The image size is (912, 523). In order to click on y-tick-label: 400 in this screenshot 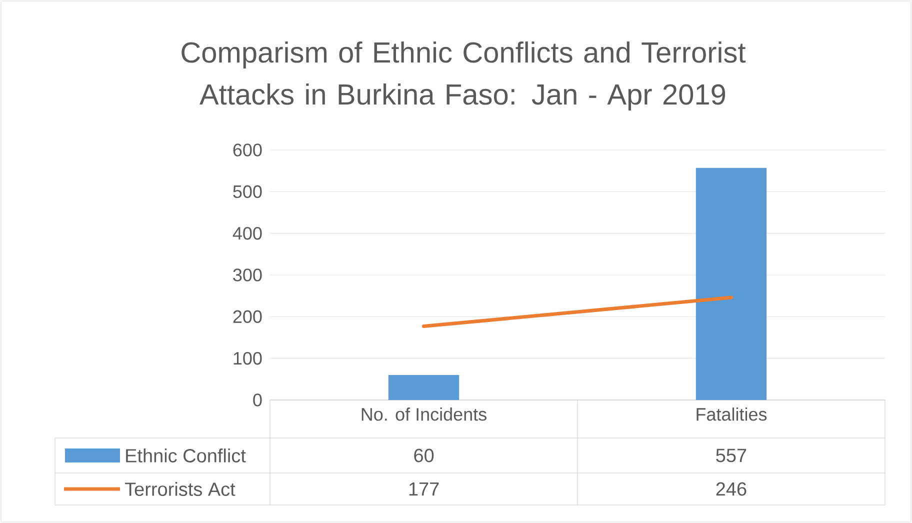, I will do `click(247, 233)`.